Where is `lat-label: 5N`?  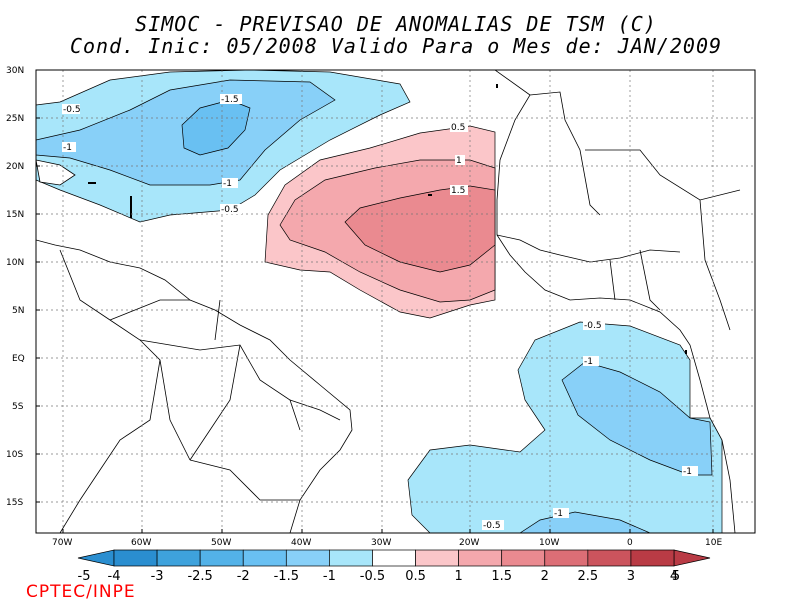
lat-label: 5N is located at coordinates (18, 311).